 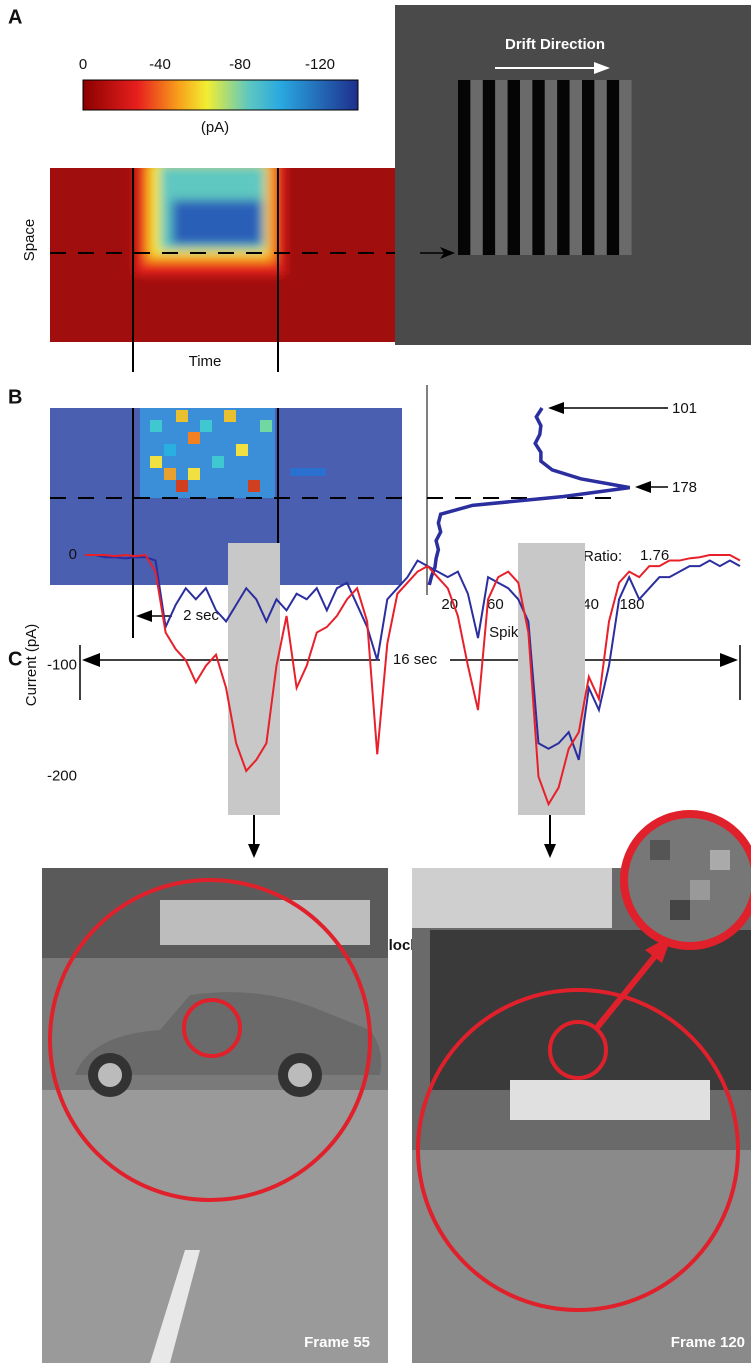 What do you see at coordinates (15, 397) in the screenshot?
I see `panel-label: B` at bounding box center [15, 397].